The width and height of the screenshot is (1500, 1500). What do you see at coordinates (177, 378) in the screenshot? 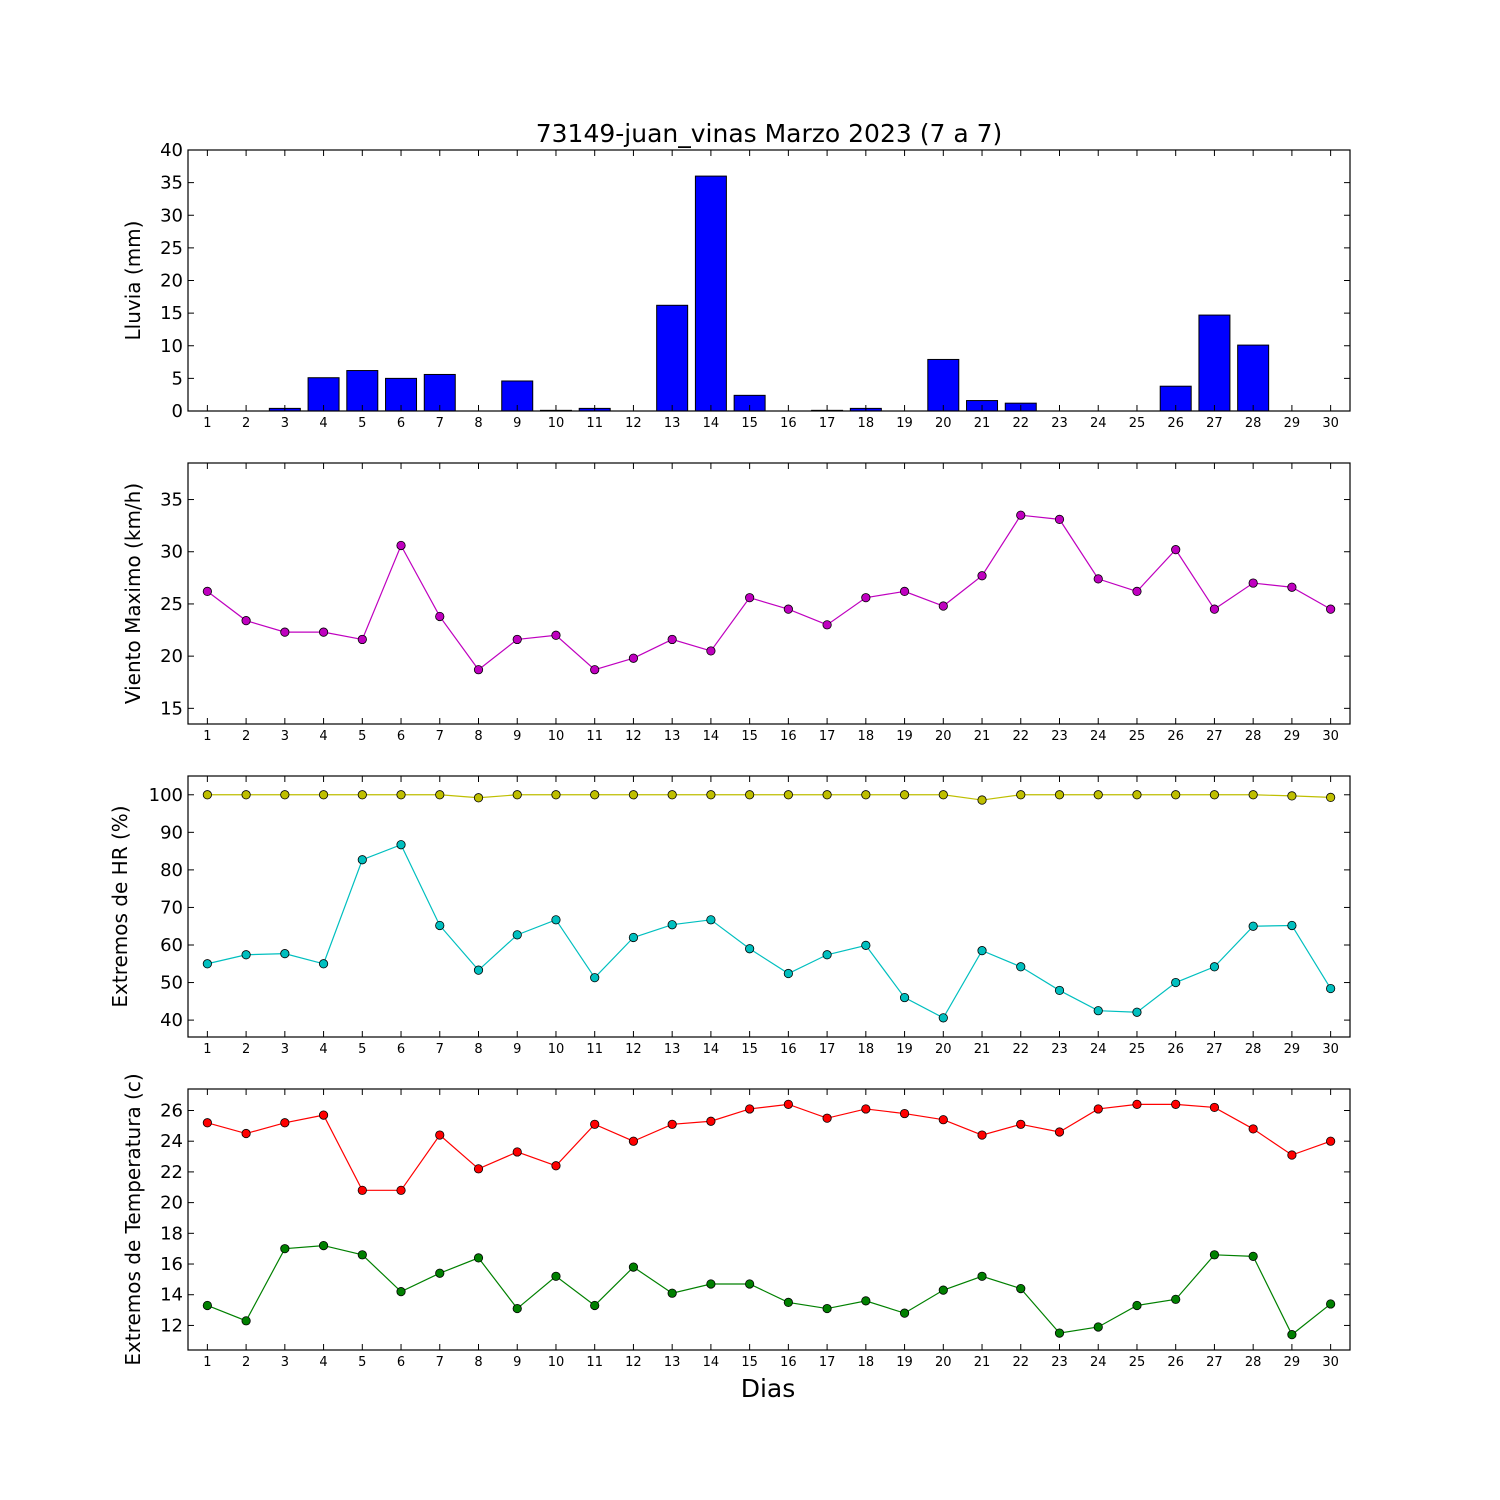
I see `y-tick-label: 5` at bounding box center [177, 378].